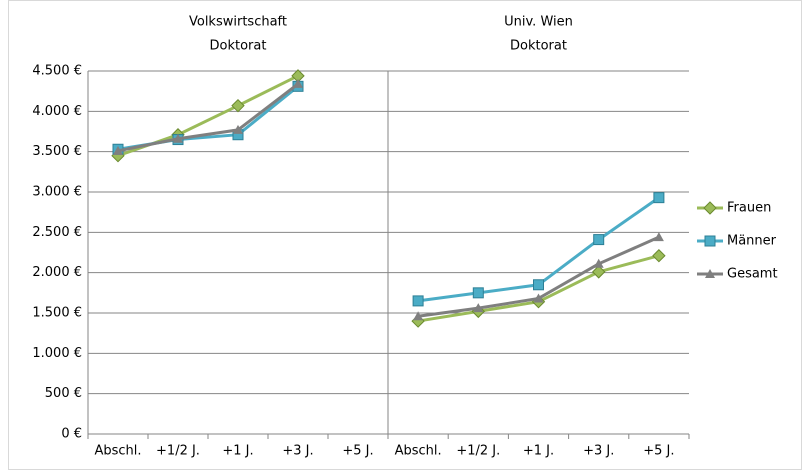  Describe the element at coordinates (752, 241) in the screenshot. I see `legend-label: Männer` at that location.